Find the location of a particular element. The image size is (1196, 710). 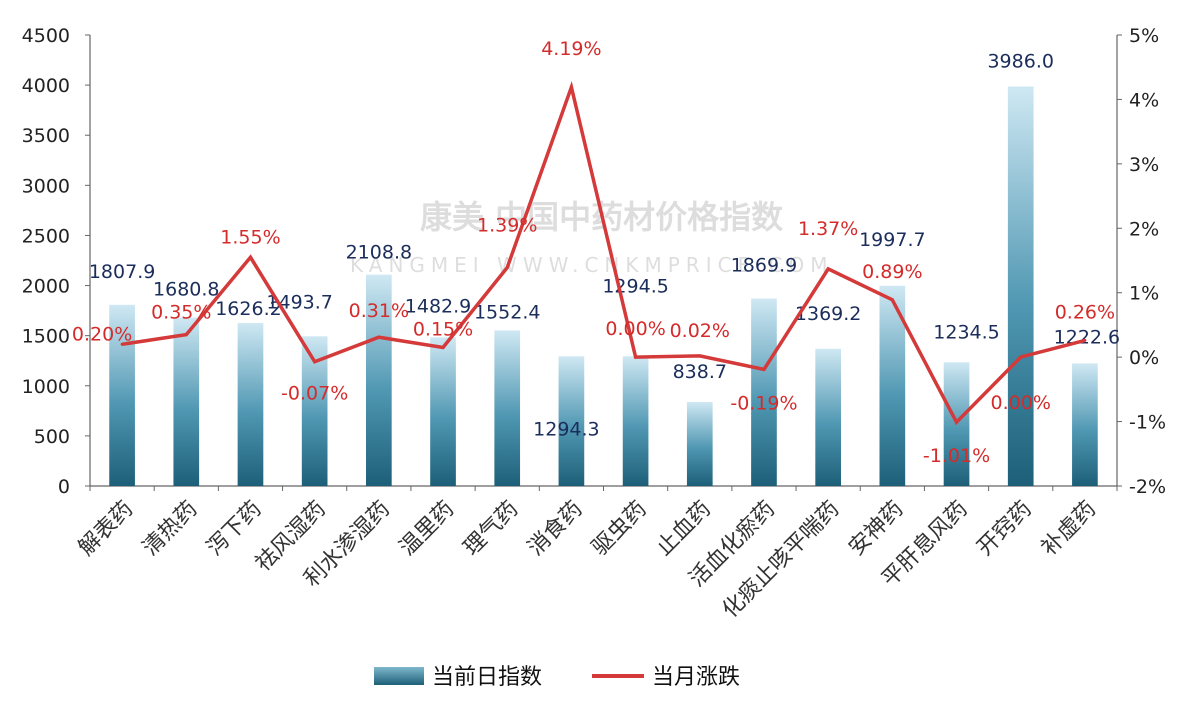

category-label: 泻下药 is located at coordinates (234, 529).